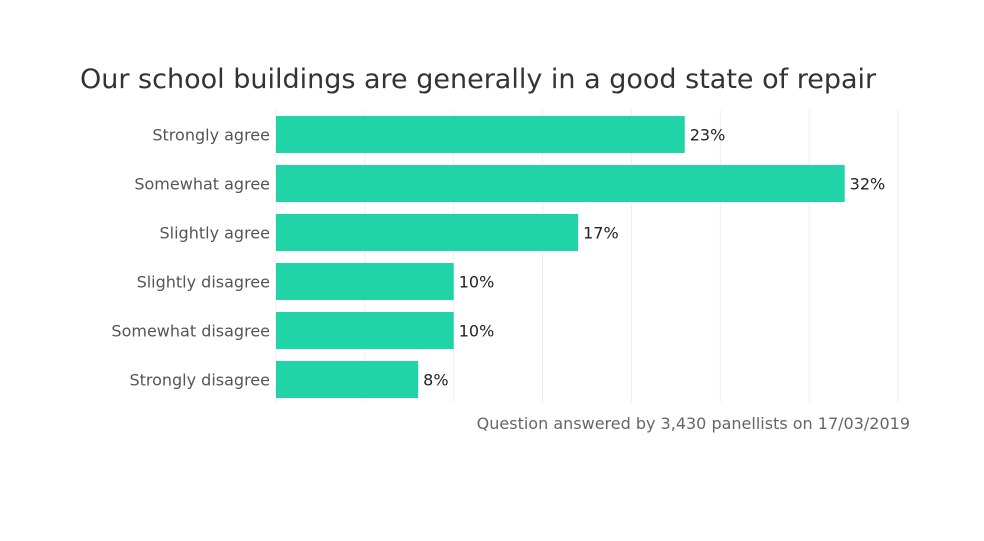 This screenshot has height=541, width=984. Describe the element at coordinates (211, 135) in the screenshot. I see `category-label: Strongly agree` at that location.